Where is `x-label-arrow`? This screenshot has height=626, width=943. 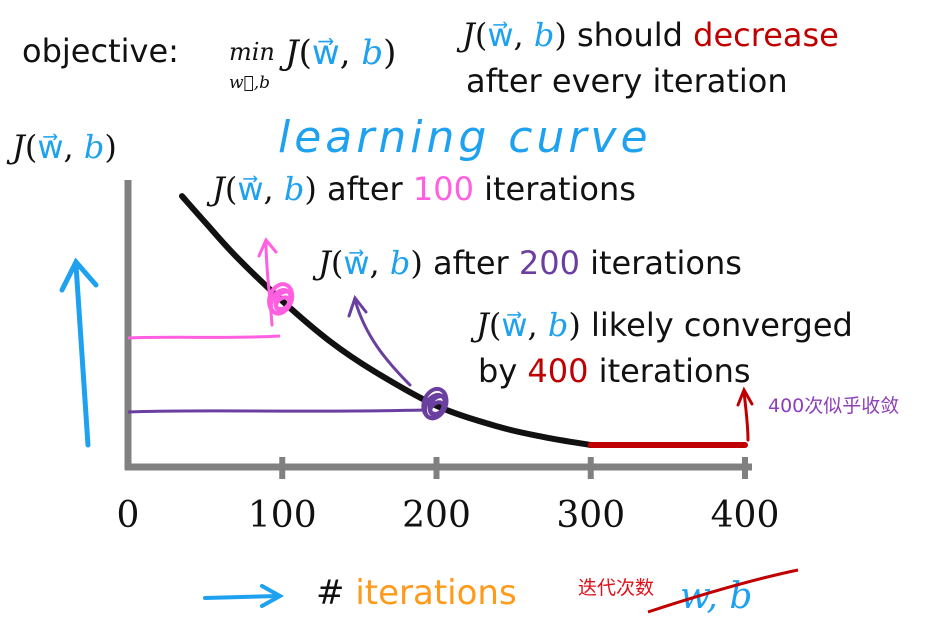
x-label-arrow is located at coordinates (244, 596).